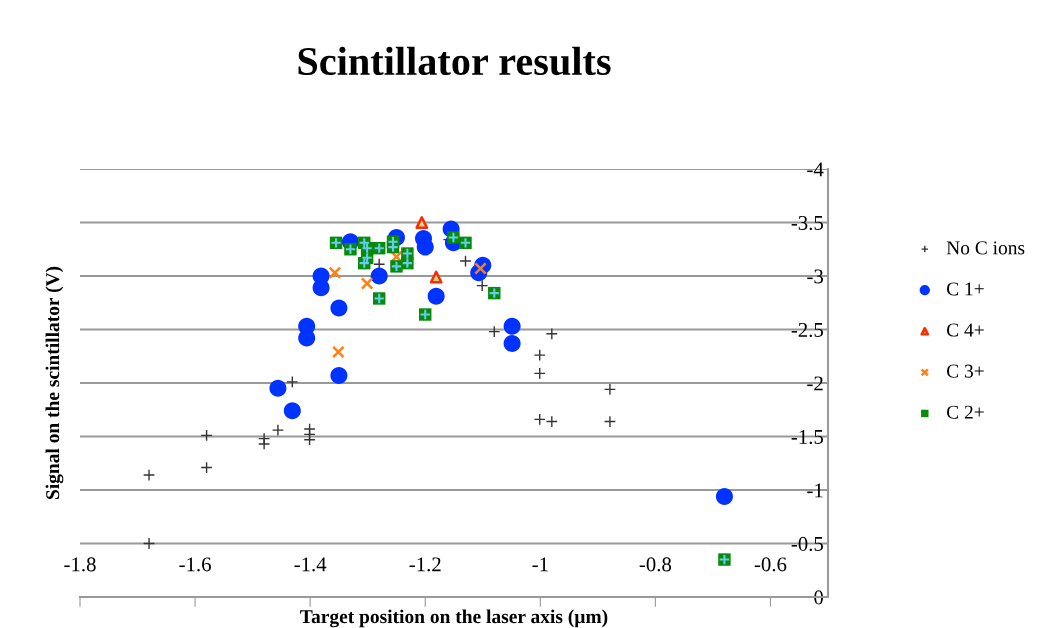 This screenshot has width=1047, height=628. What do you see at coordinates (807, 544) in the screenshot?
I see `y-tick-label: -0.5` at bounding box center [807, 544].